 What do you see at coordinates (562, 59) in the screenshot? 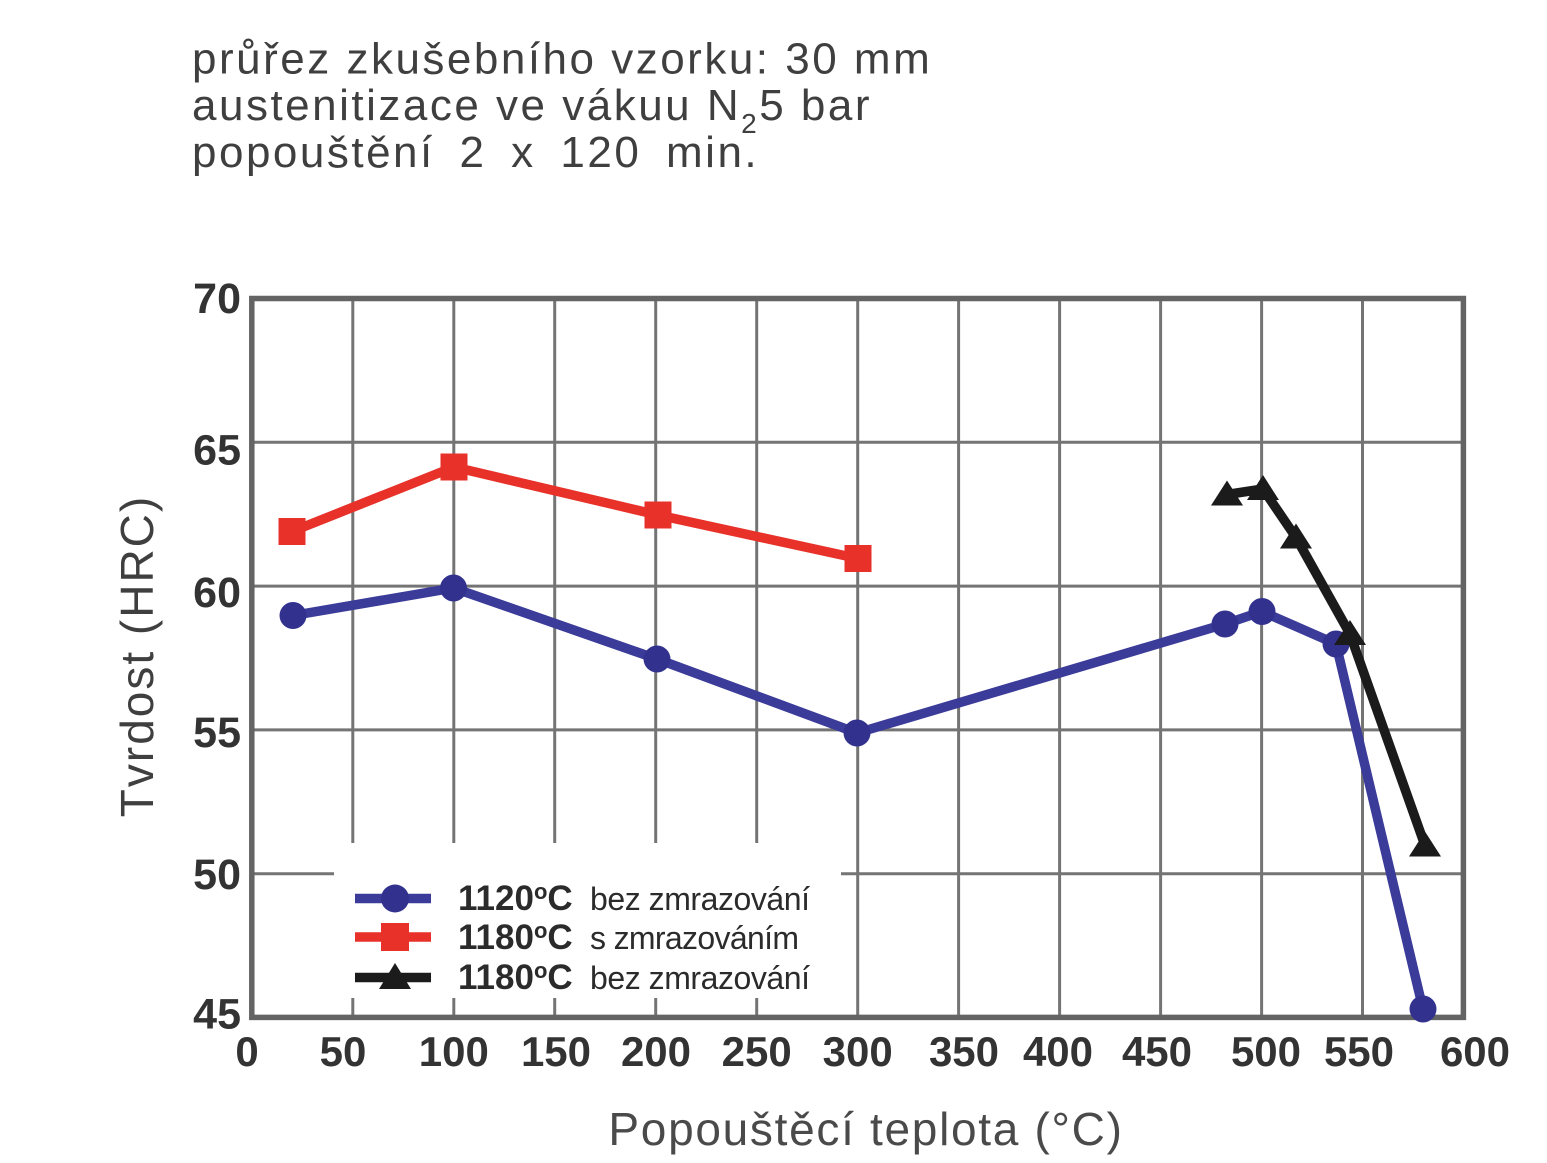
I see `svg-text:průřez zkušebního vzorku: 30 m: průřez zkušebního vzorku: 30 mm` at bounding box center [562, 59].